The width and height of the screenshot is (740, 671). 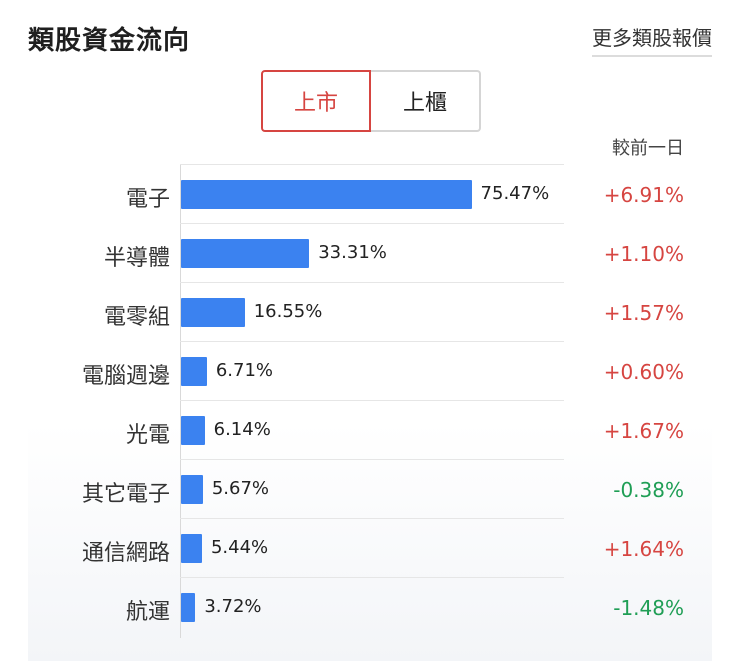 I want to click on sector-label: 航運, so click(x=147, y=612).